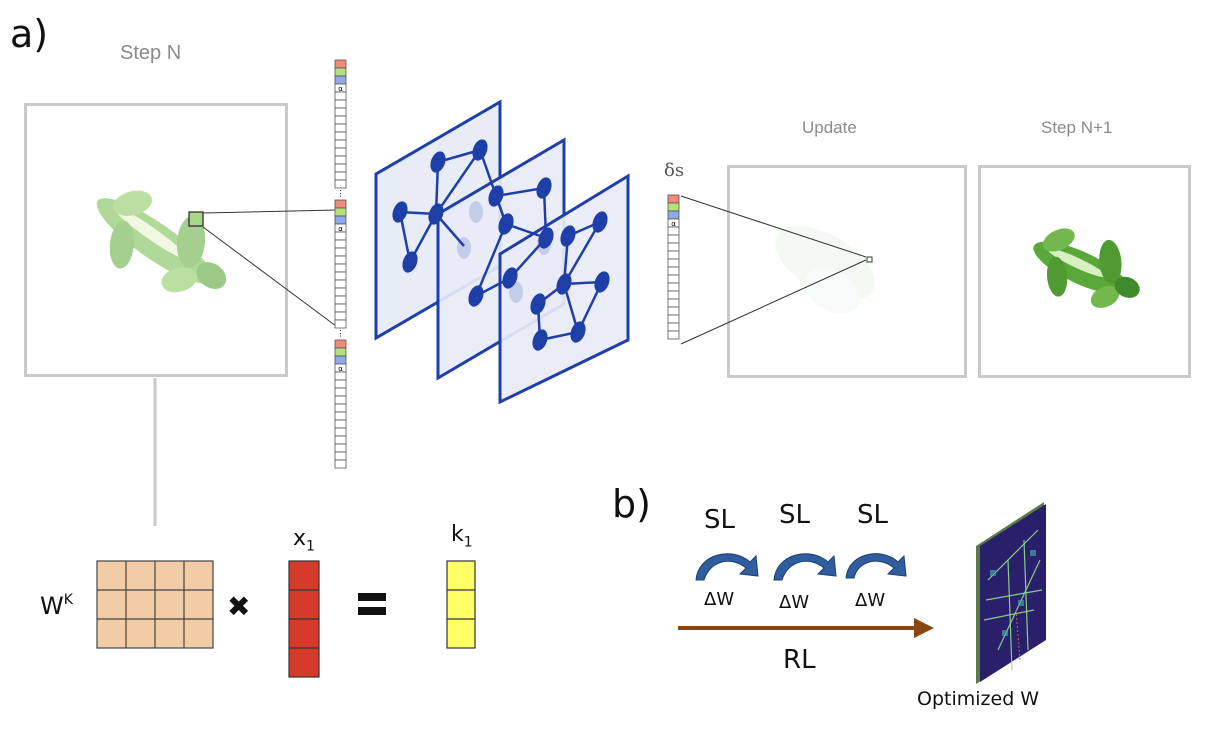 Image resolution: width=1230 pixels, height=732 pixels. I want to click on dw-label-3: ΔW, so click(870, 600).